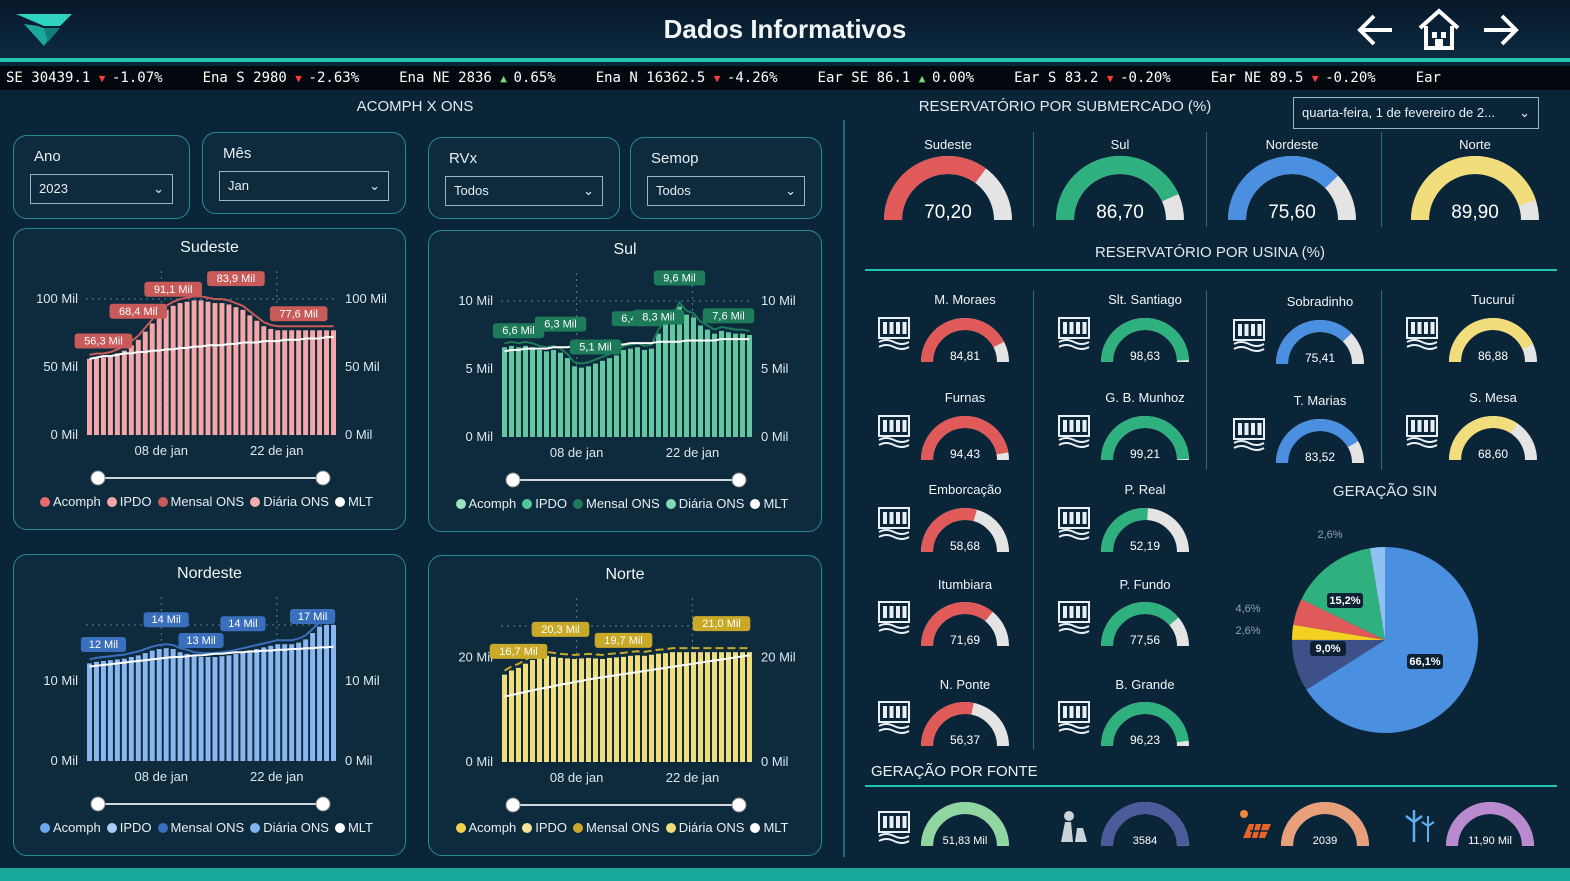 Image resolution: width=1570 pixels, height=881 pixels. I want to click on usina-name: G. B. Munhoz, so click(1145, 397).